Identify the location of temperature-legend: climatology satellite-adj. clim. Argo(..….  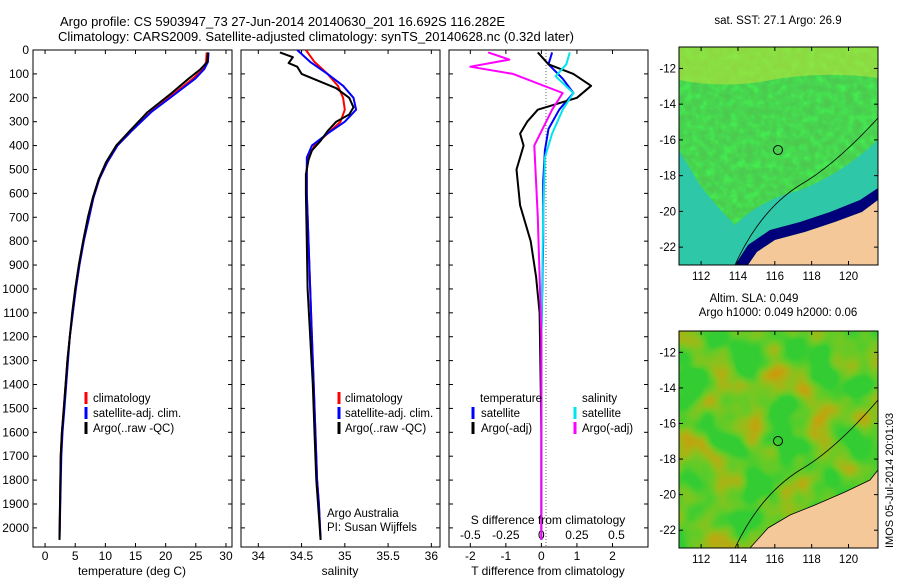
(132, 413).